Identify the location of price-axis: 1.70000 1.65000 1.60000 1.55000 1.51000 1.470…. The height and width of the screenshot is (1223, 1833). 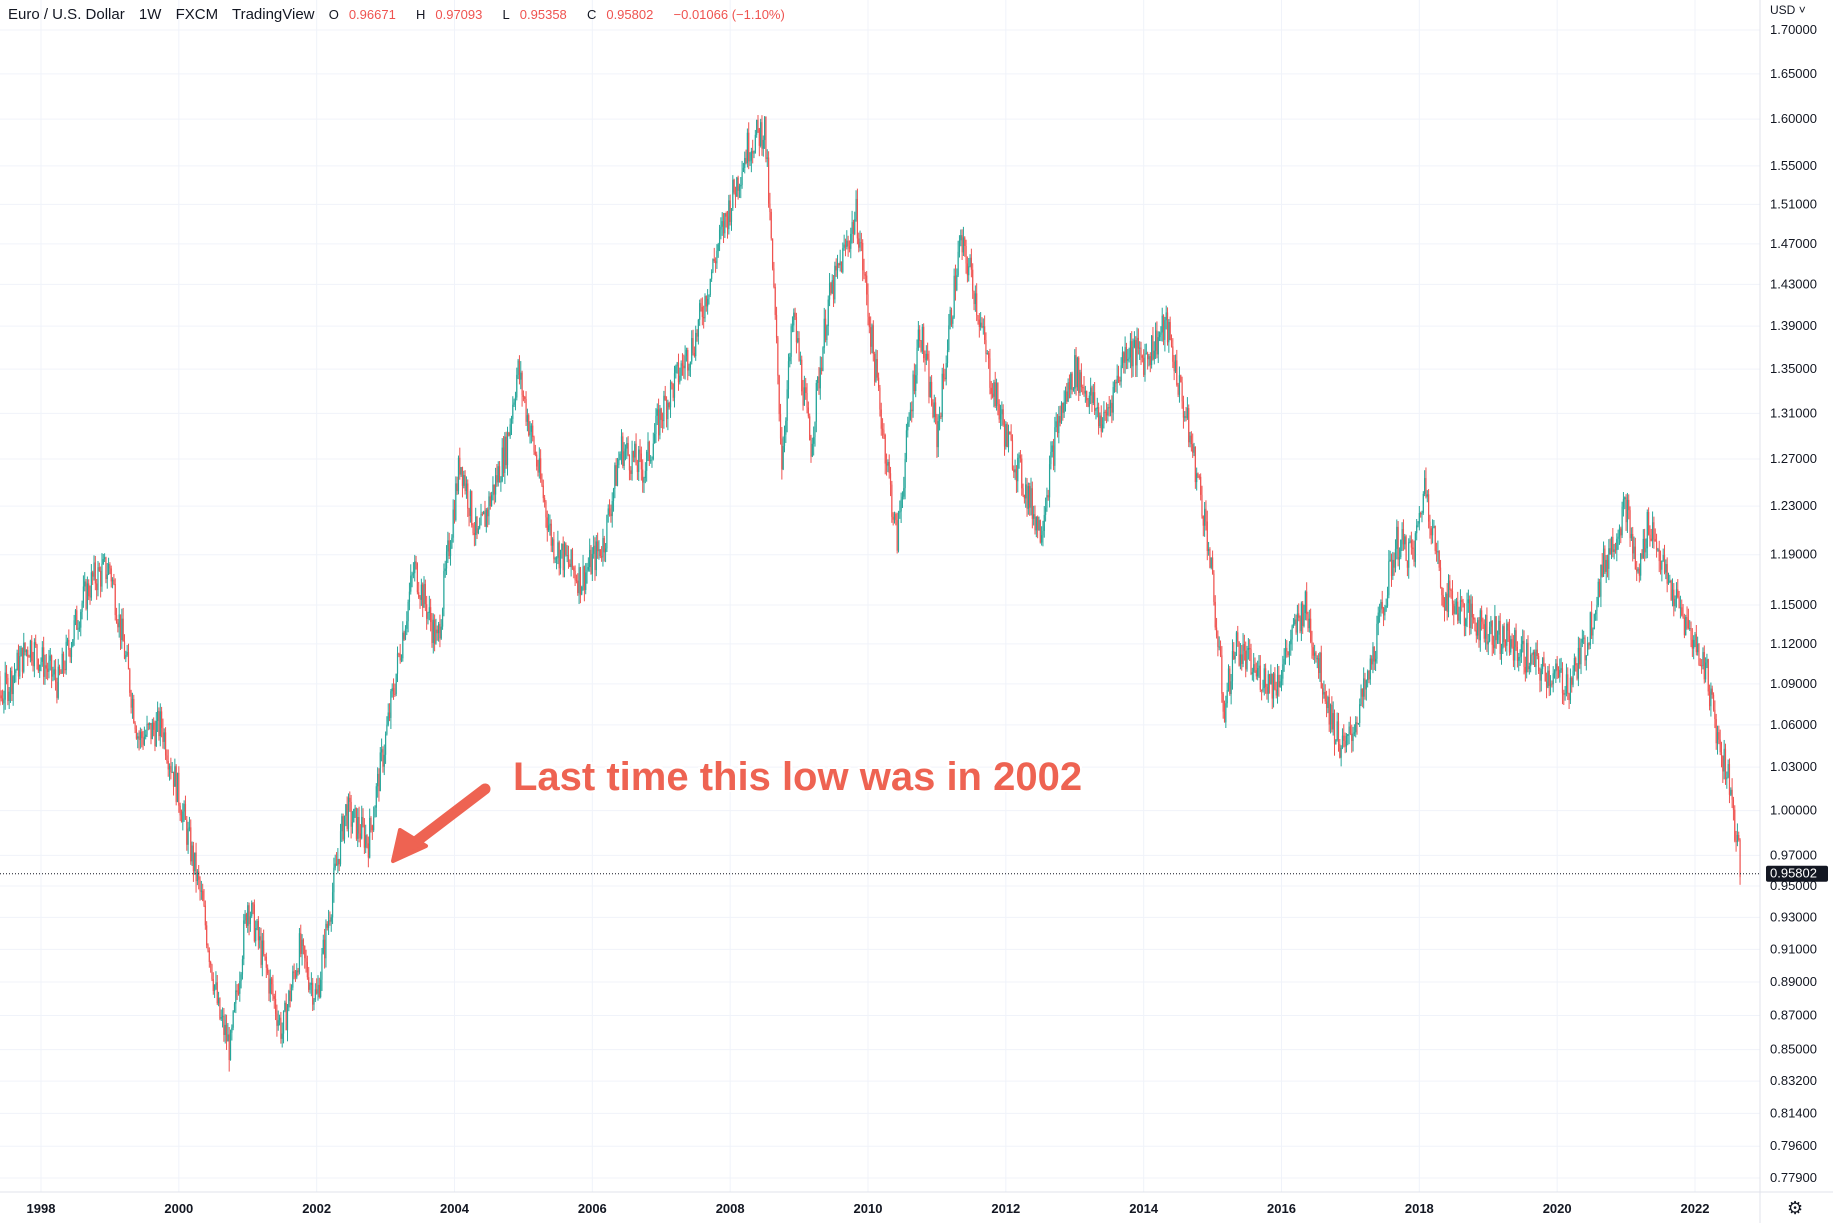
(1797, 603).